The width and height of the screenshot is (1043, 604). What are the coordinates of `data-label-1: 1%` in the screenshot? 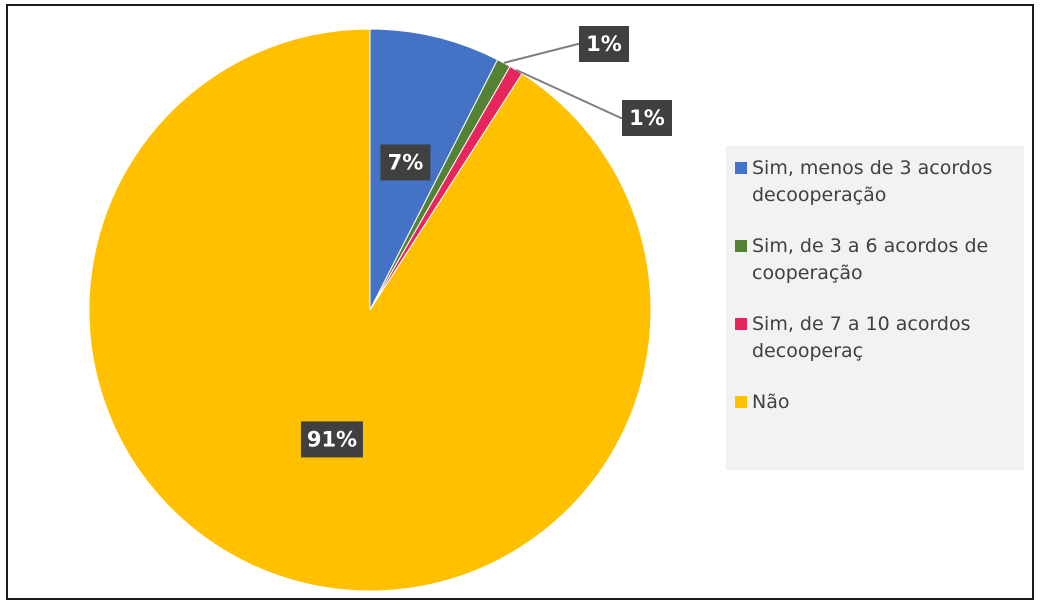 It's located at (604, 44).